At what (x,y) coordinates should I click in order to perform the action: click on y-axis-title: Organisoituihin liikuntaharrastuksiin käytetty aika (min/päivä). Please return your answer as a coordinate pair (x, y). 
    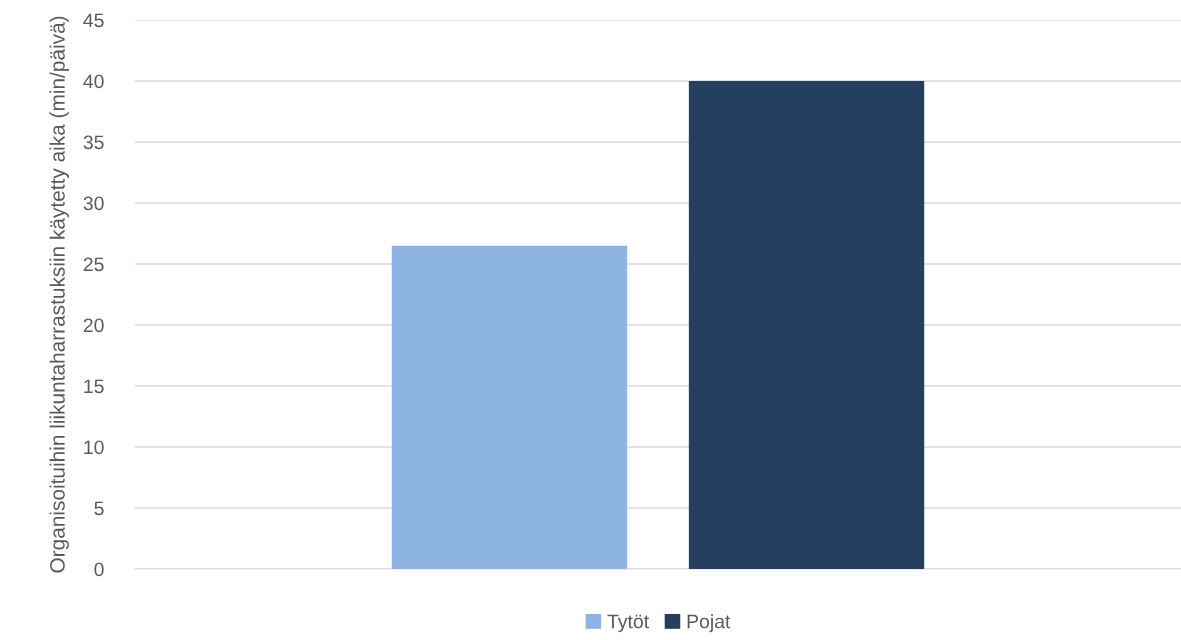
    Looking at the image, I should click on (59, 294).